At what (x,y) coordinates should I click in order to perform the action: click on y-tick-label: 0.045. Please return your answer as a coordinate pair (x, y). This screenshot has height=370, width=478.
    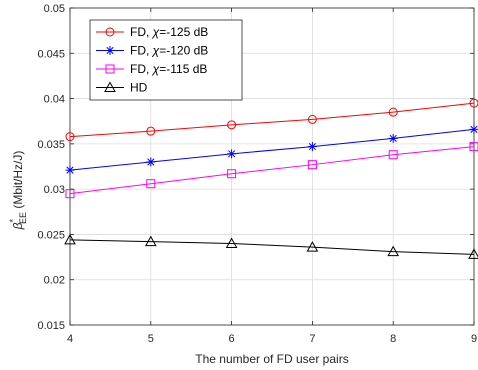
    Looking at the image, I should click on (51, 54).